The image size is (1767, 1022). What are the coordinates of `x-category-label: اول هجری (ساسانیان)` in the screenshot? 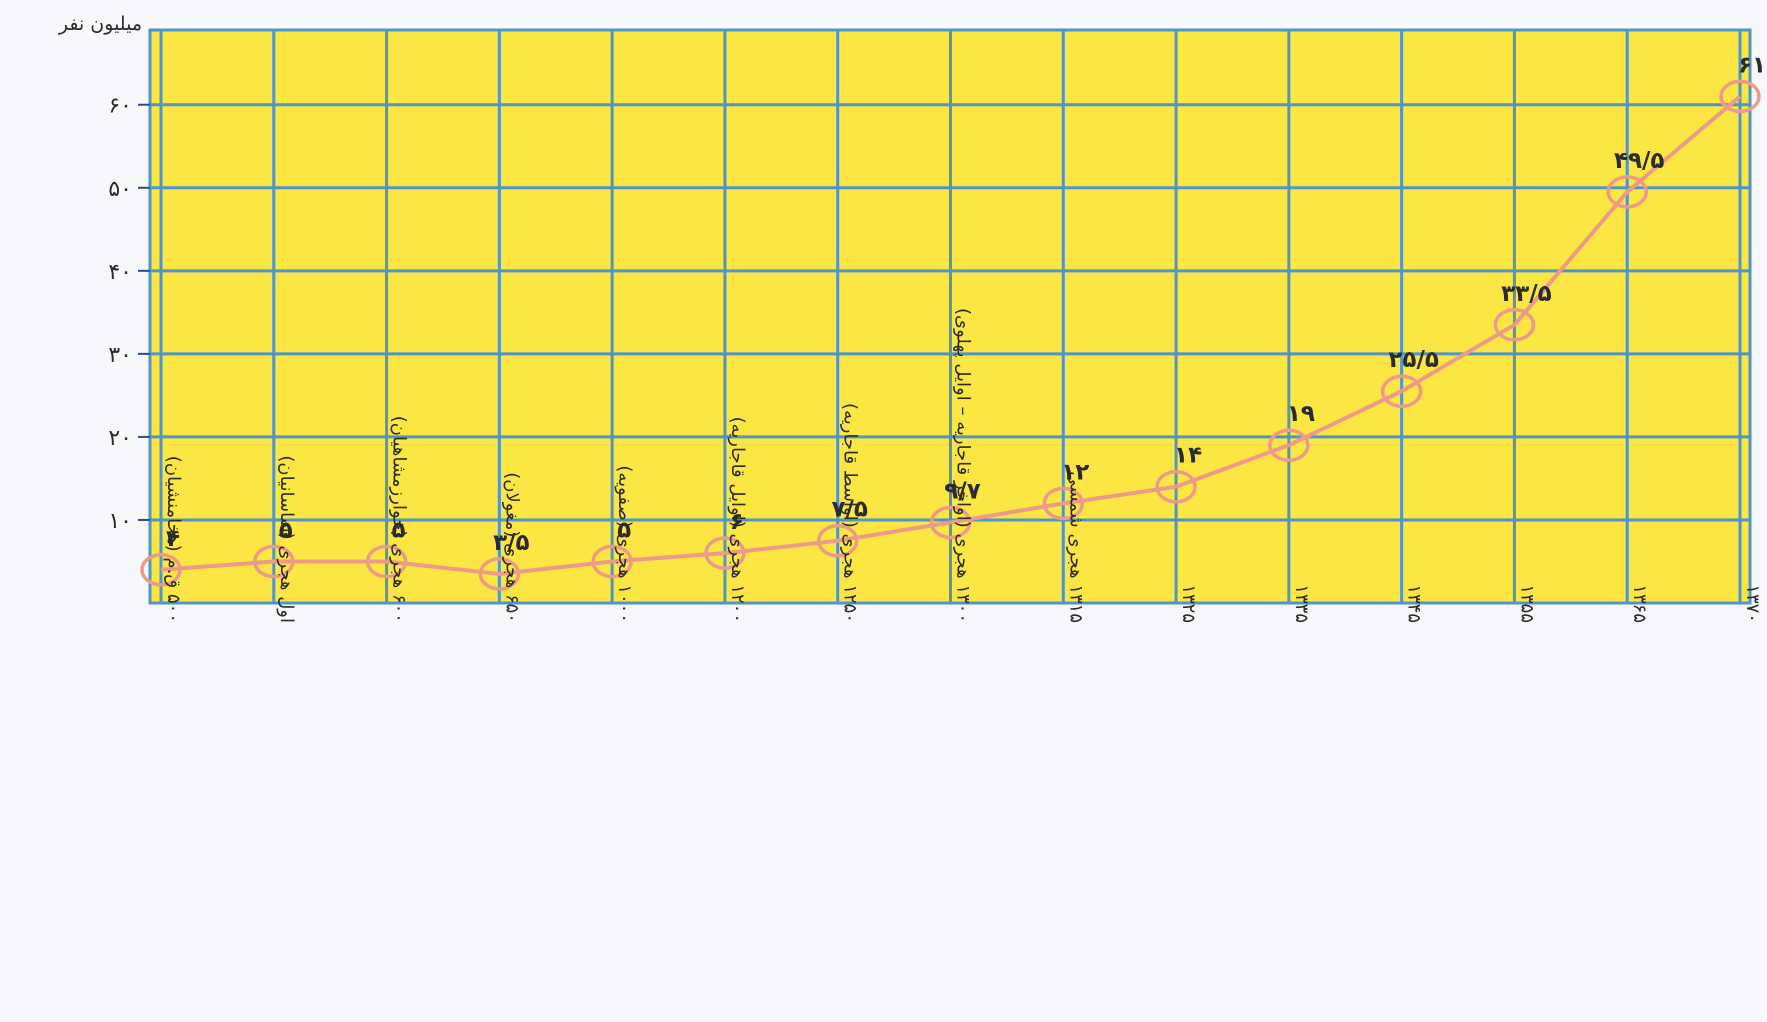 It's located at (286, 539).